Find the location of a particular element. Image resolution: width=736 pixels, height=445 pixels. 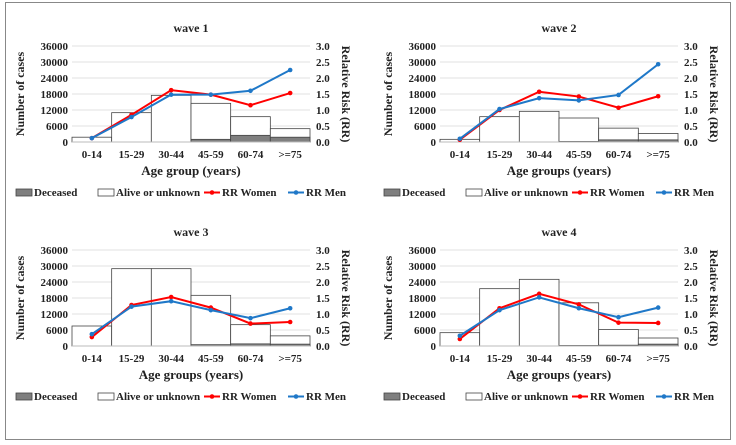

chart-title: wave 1 is located at coordinates (191, 28).